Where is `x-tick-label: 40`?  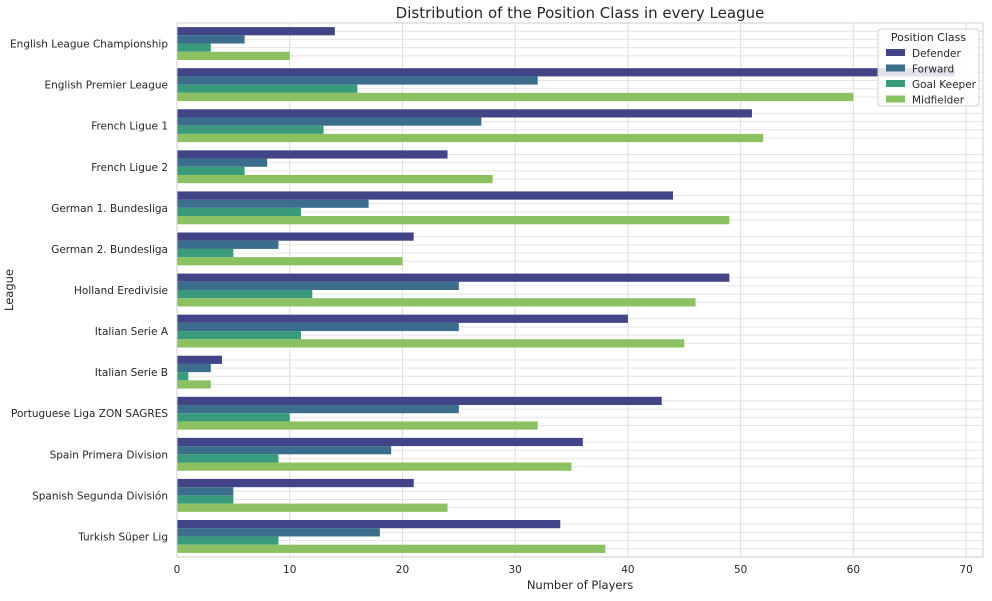 x-tick-label: 40 is located at coordinates (627, 570).